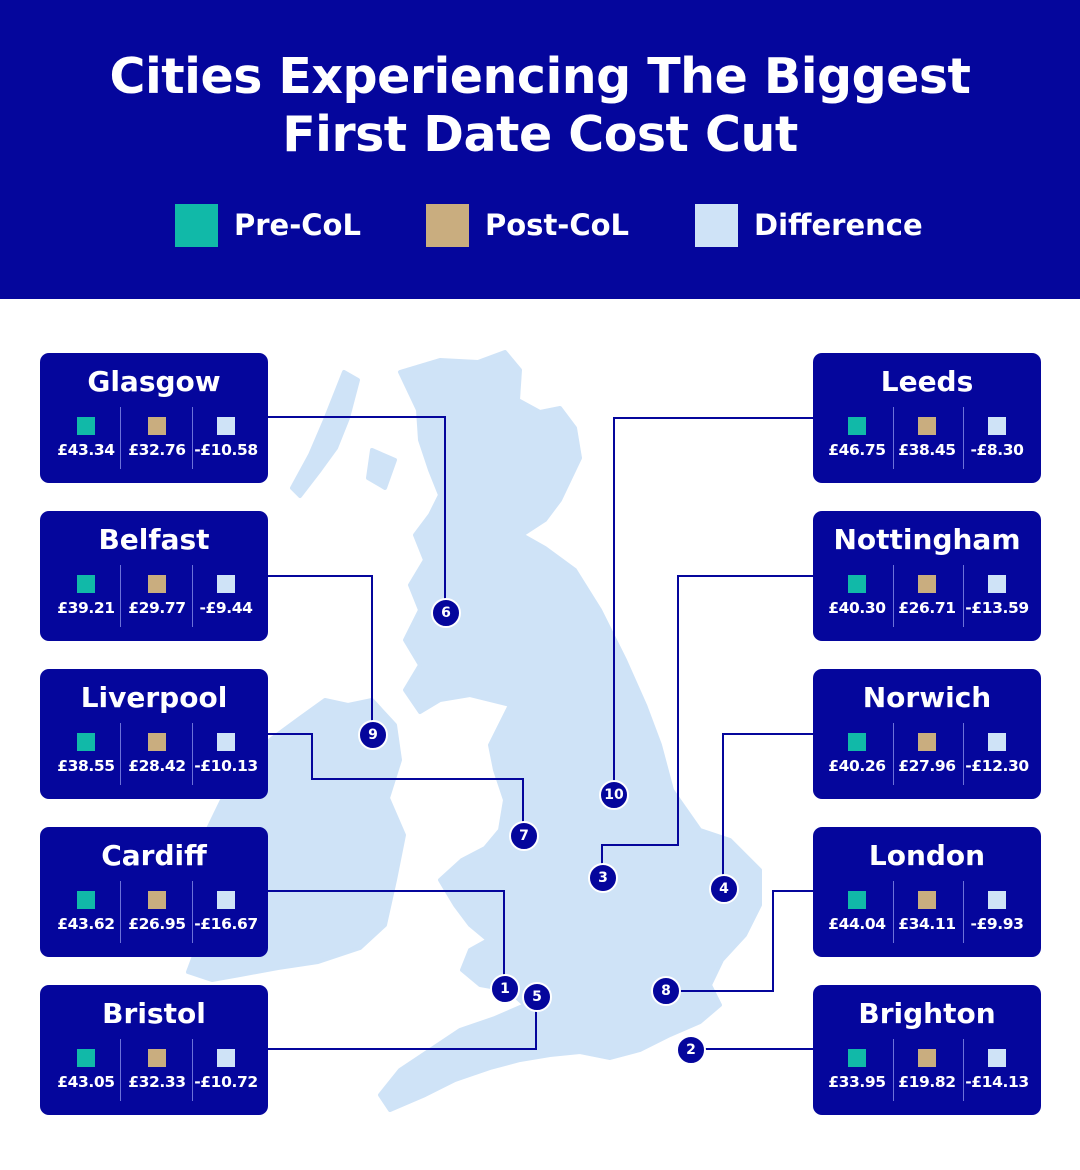 This screenshot has width=1080, height=1170. Describe the element at coordinates (927, 381) in the screenshot. I see `city-name: Leeds` at that location.